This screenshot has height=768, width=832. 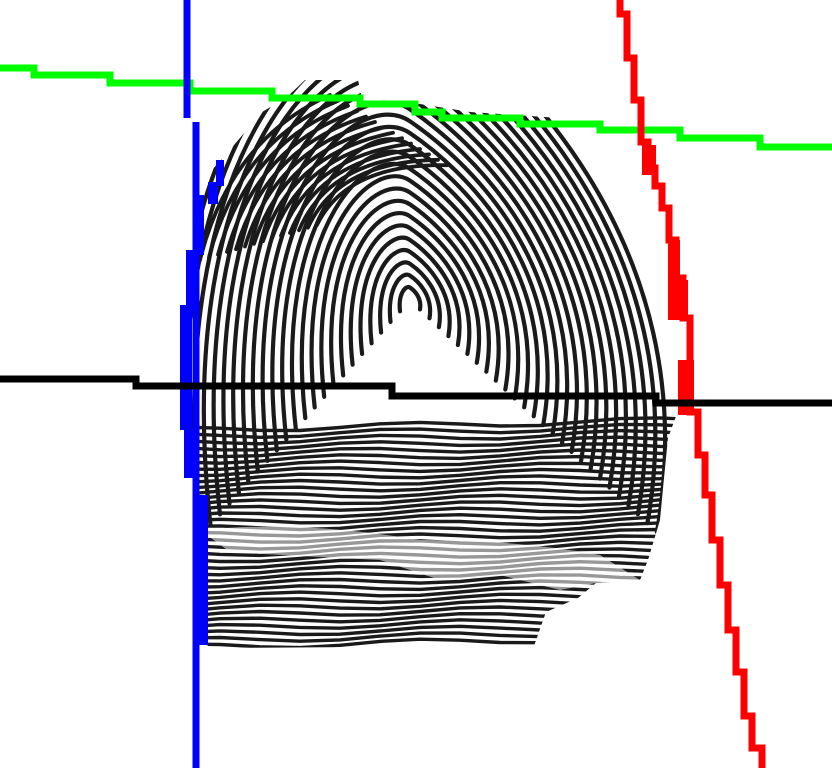 I want to click on green-top-boundary-line, so click(x=416, y=107).